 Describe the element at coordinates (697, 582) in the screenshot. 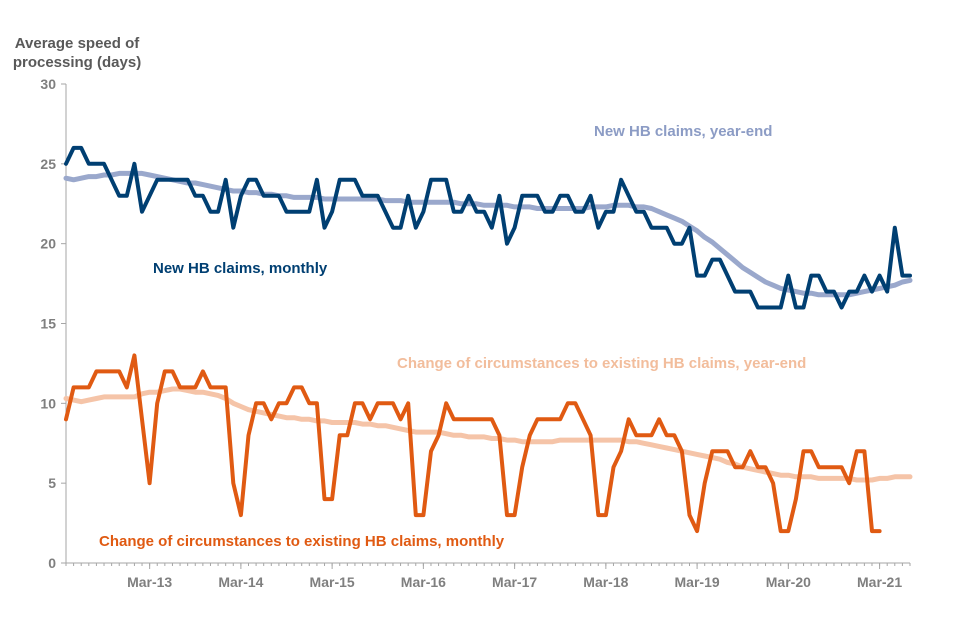

I see `x-tick-label: Mar-19` at that location.